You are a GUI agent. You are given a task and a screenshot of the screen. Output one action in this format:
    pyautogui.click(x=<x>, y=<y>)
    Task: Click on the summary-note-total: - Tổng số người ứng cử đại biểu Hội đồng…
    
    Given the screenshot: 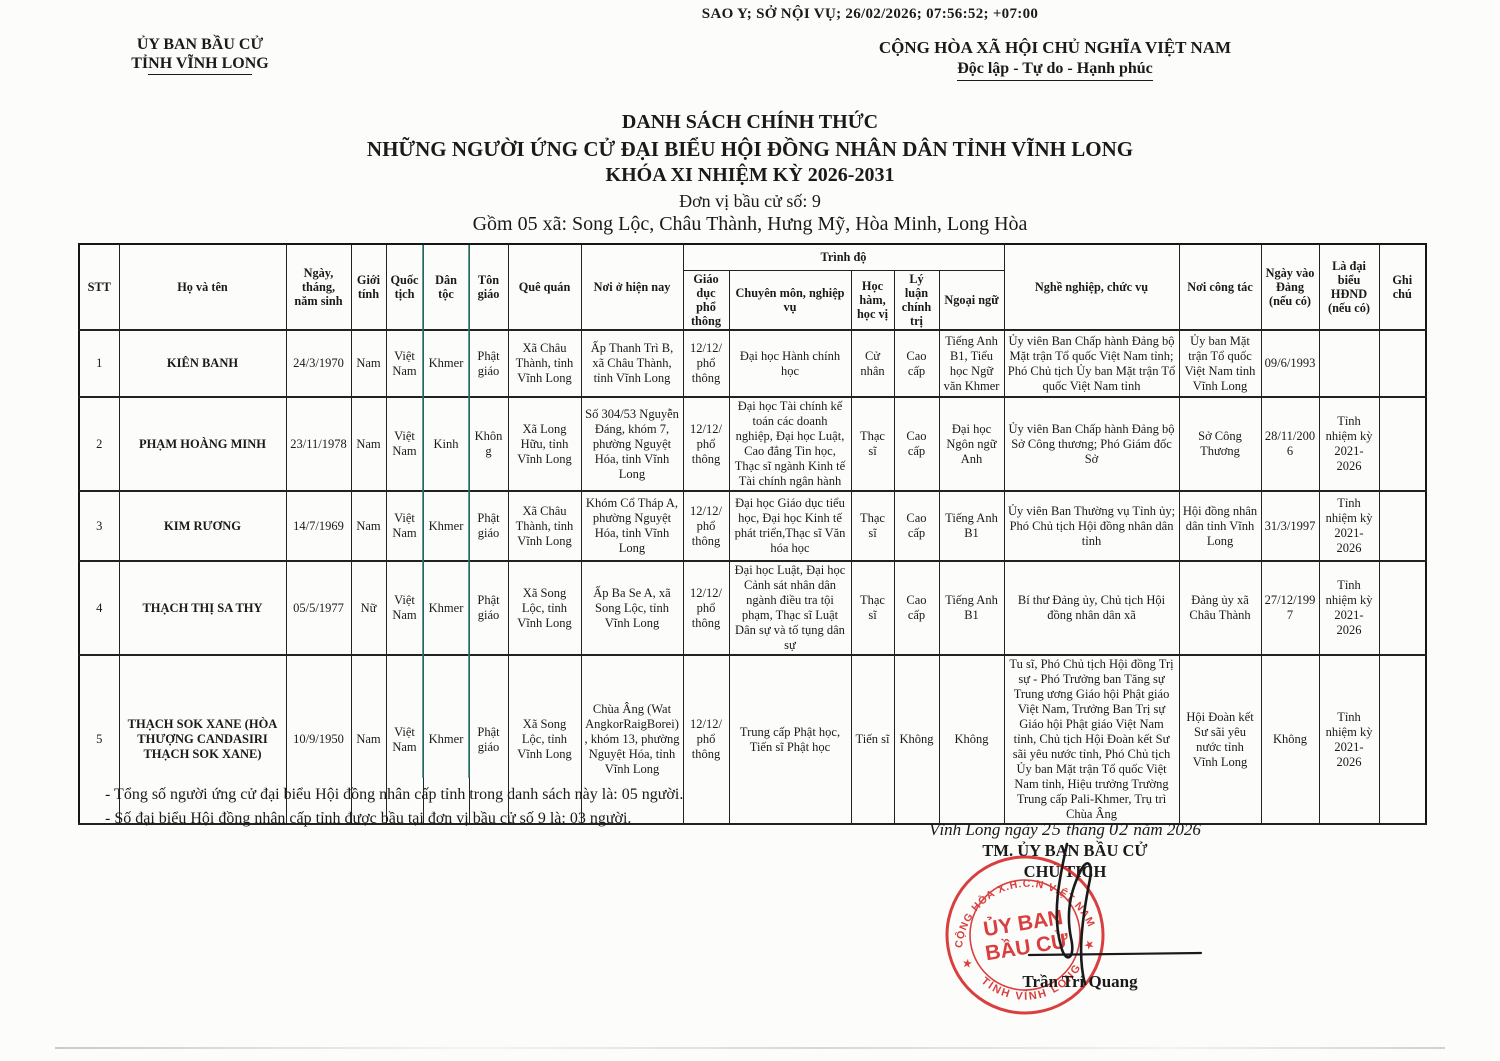 What is the action you would take?
    pyautogui.click(x=394, y=794)
    